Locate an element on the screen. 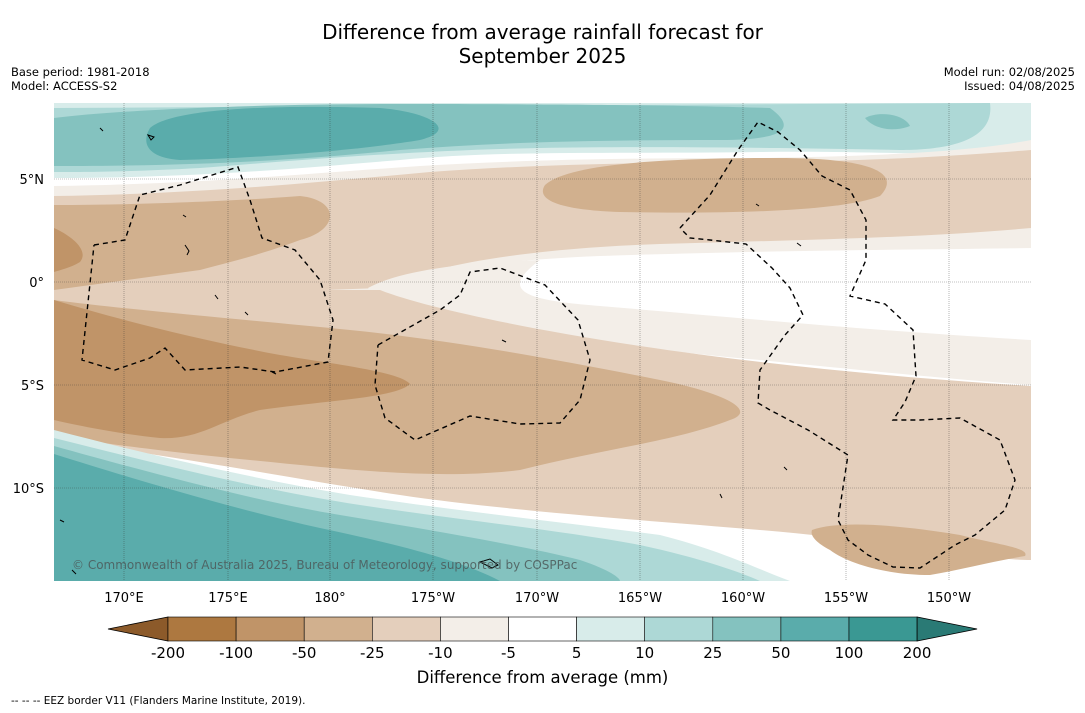  lon-label-170w: 170°W is located at coordinates (537, 598).